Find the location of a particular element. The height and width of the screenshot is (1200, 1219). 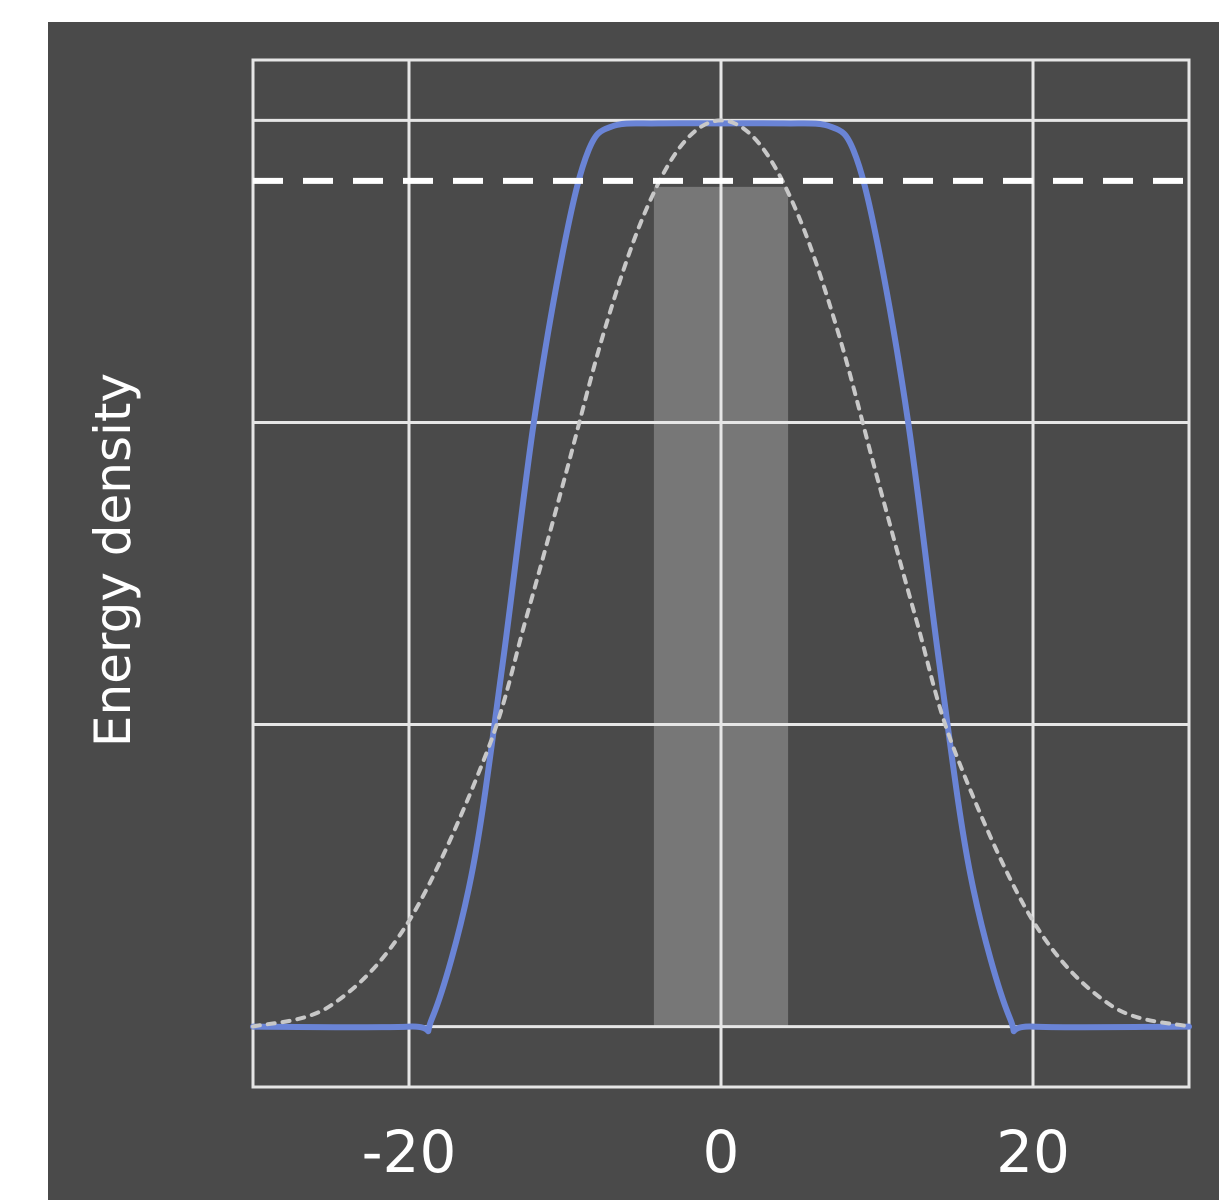

x-tick-label: 0 is located at coordinates (721, 1152).